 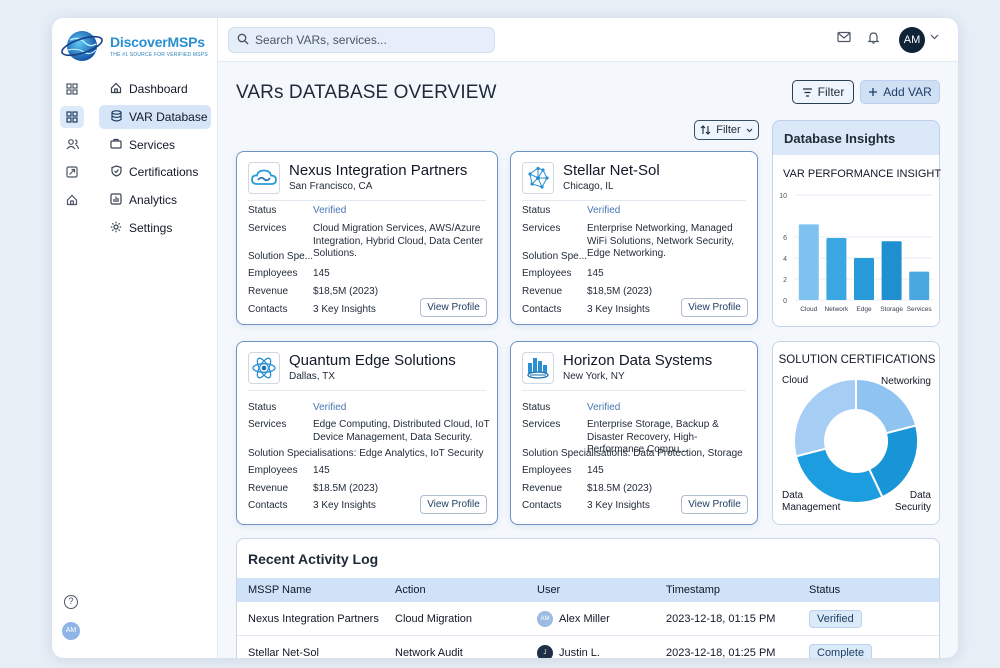 What do you see at coordinates (71, 602) in the screenshot?
I see `help-icon: ?` at bounding box center [71, 602].